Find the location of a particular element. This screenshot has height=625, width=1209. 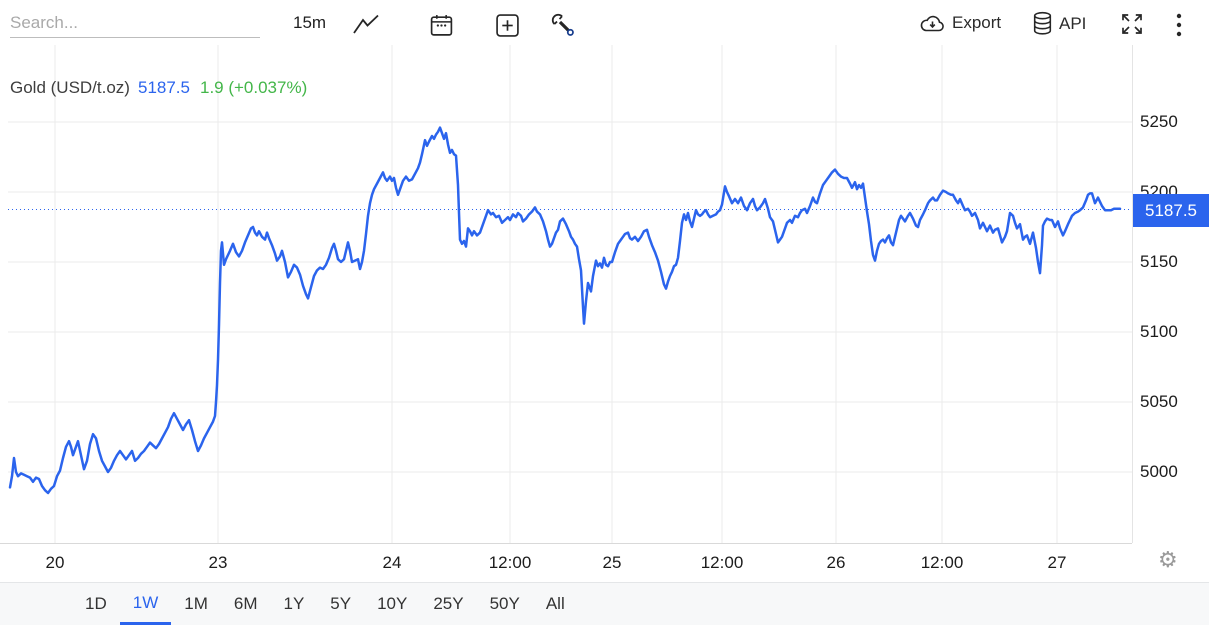

range-tab-1d: 1D is located at coordinates (96, 604).